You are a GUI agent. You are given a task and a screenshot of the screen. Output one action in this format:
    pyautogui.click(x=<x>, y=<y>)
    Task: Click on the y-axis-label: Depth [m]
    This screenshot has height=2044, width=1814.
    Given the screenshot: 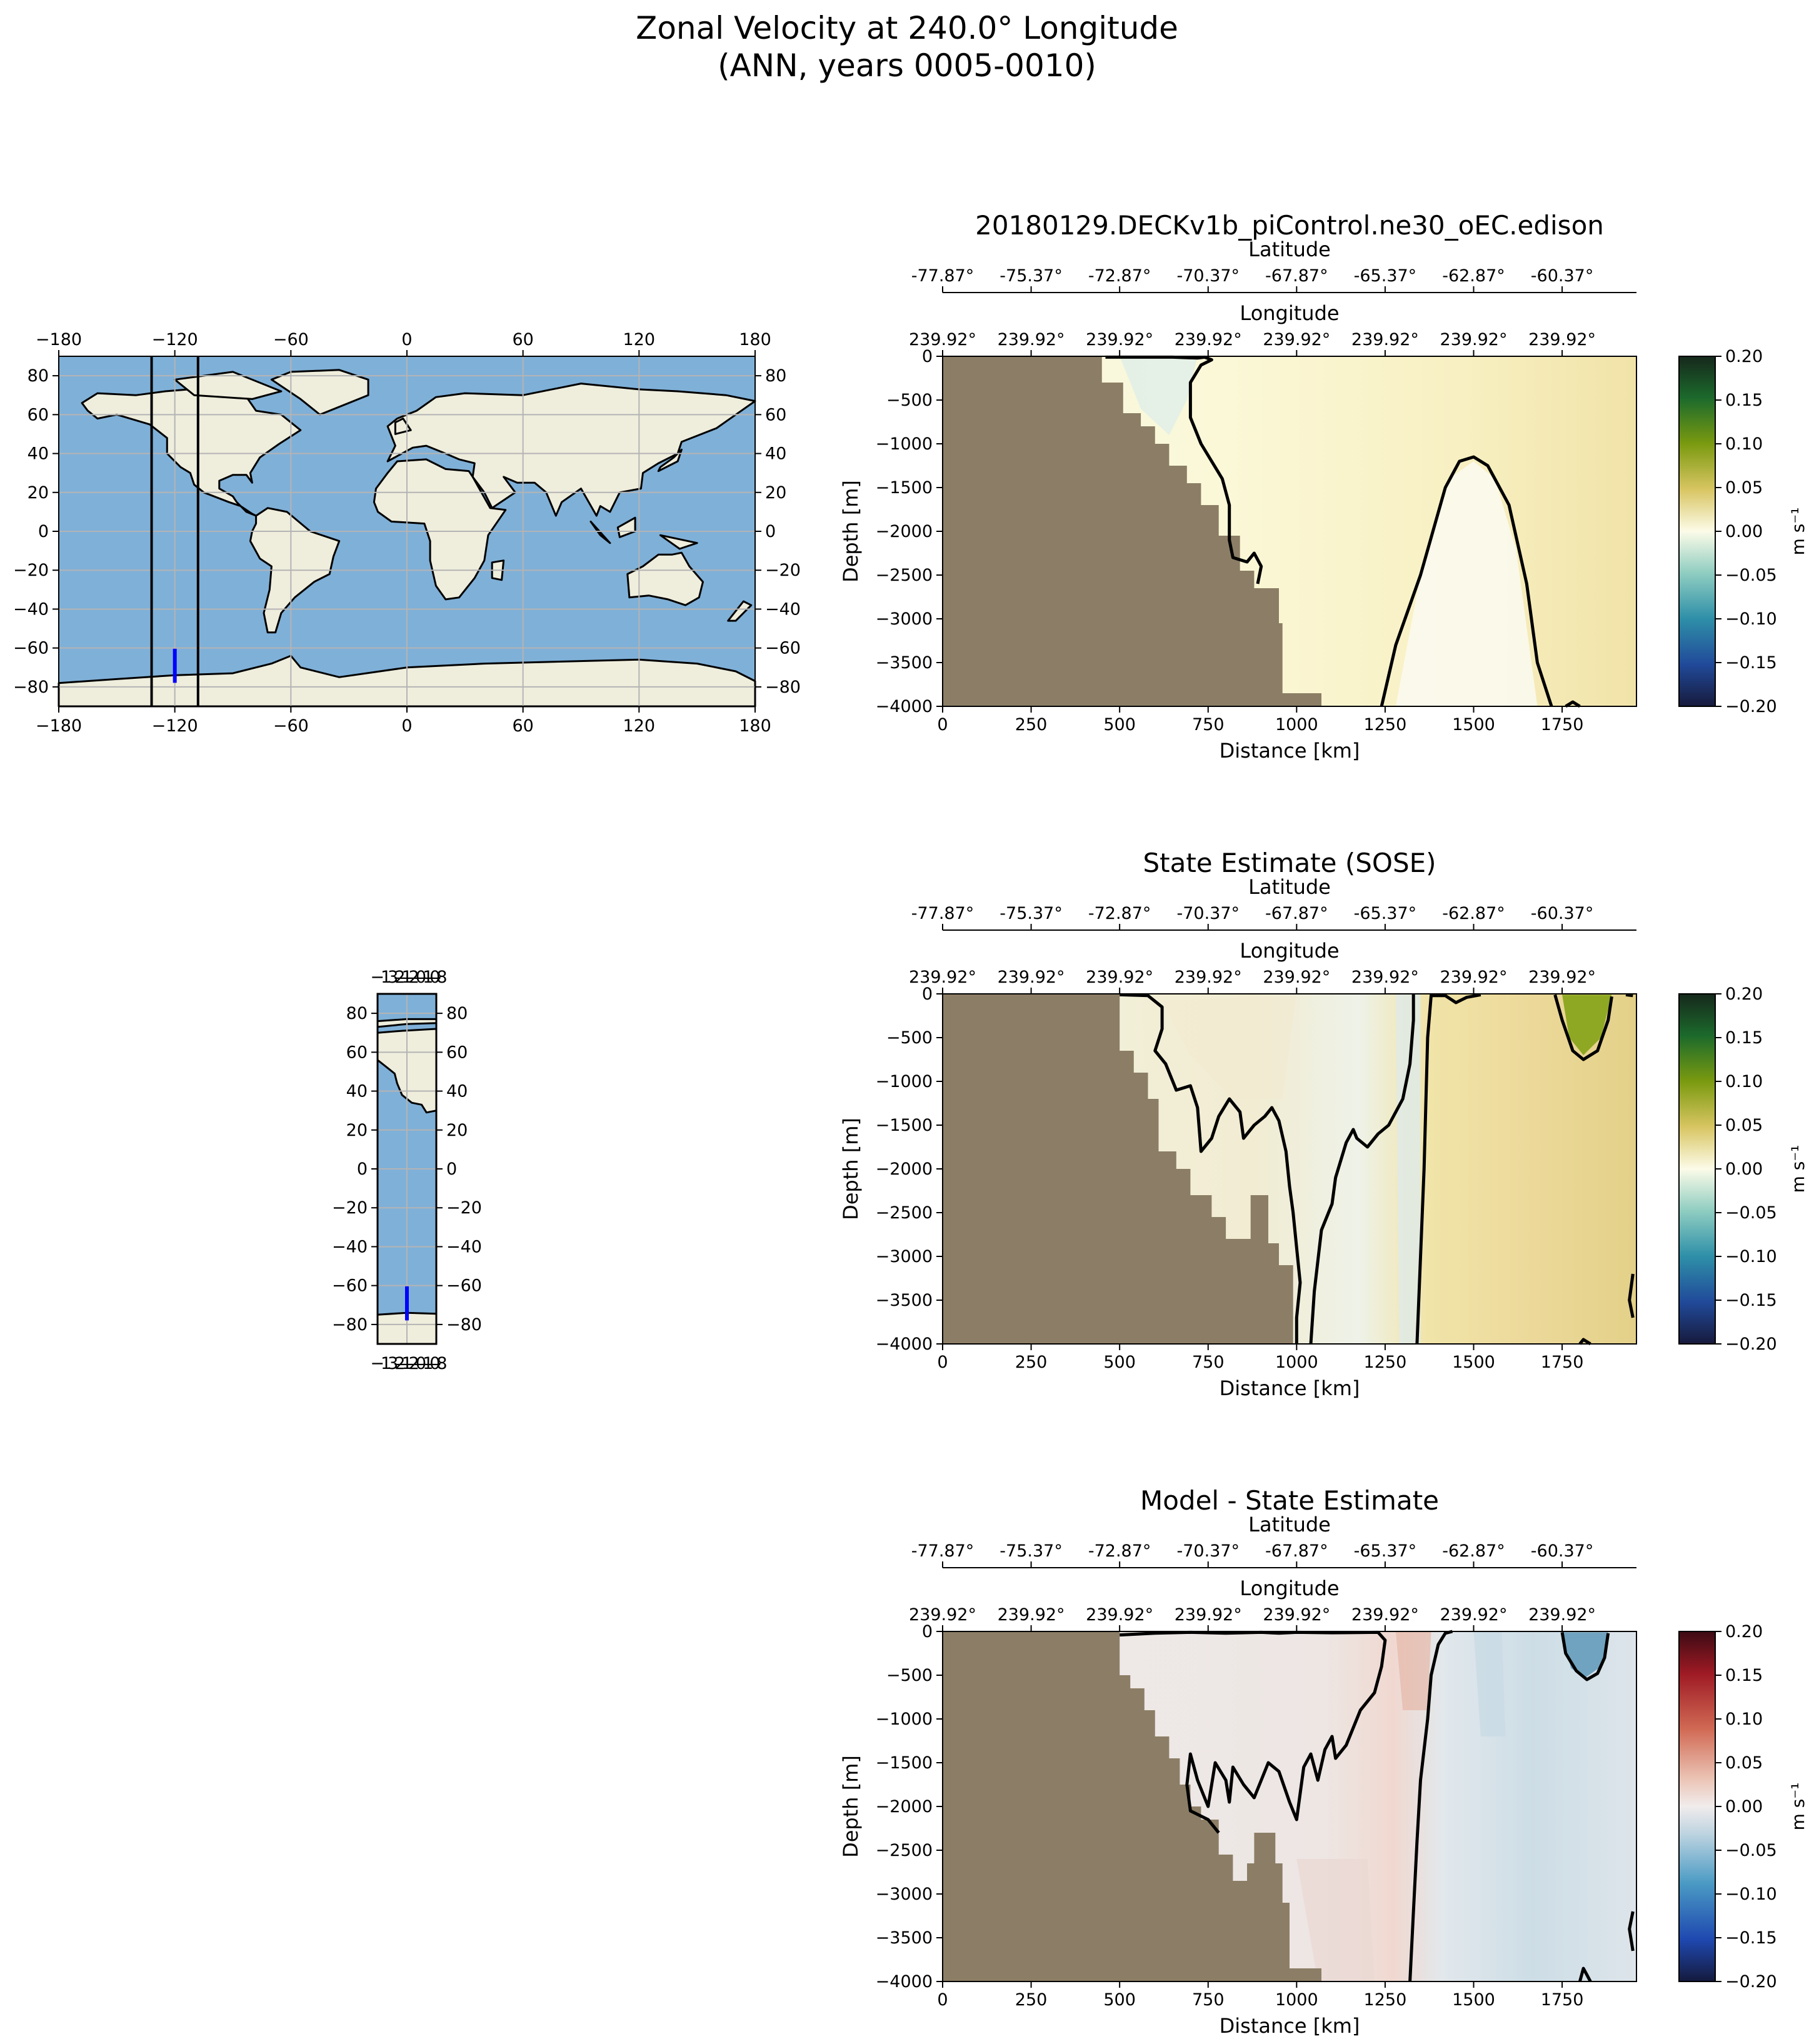 What is the action you would take?
    pyautogui.click(x=851, y=1807)
    